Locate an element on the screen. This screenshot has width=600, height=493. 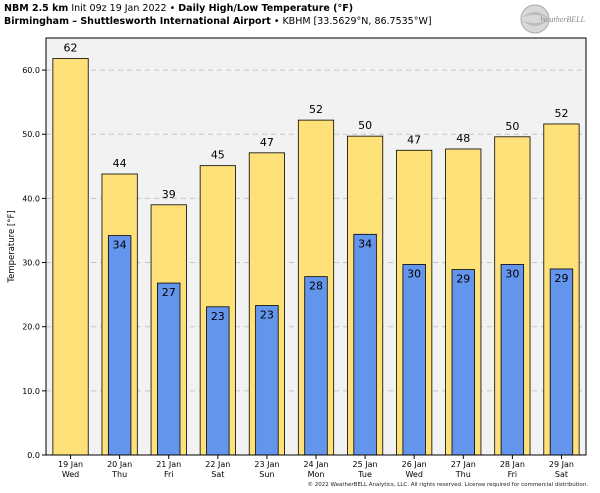
chart-title: Daily High/Low Temperature (°F) is located at coordinates (266, 8).